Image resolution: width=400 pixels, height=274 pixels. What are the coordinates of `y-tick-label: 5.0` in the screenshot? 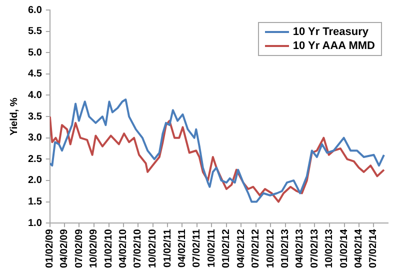 It's located at (35, 52).